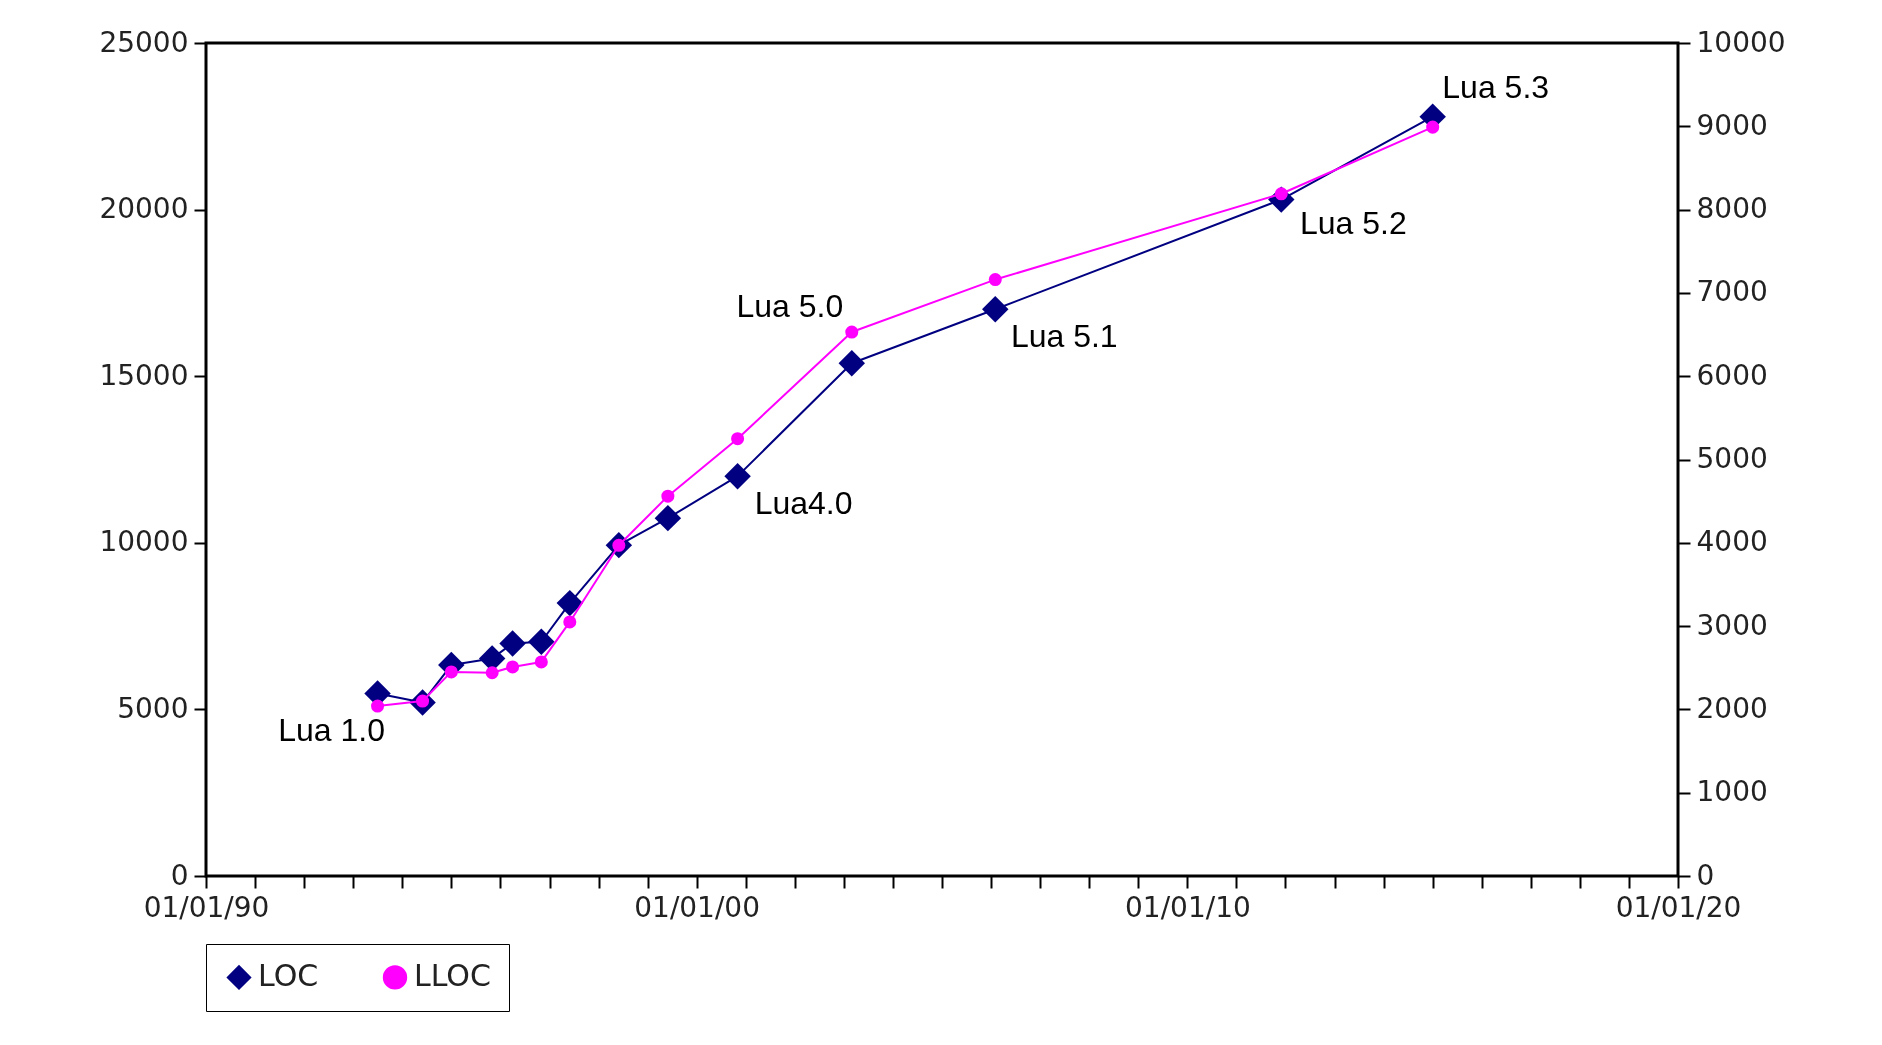  What do you see at coordinates (206, 907) in the screenshot?
I see `x-tick-label: 01/01/90` at bounding box center [206, 907].